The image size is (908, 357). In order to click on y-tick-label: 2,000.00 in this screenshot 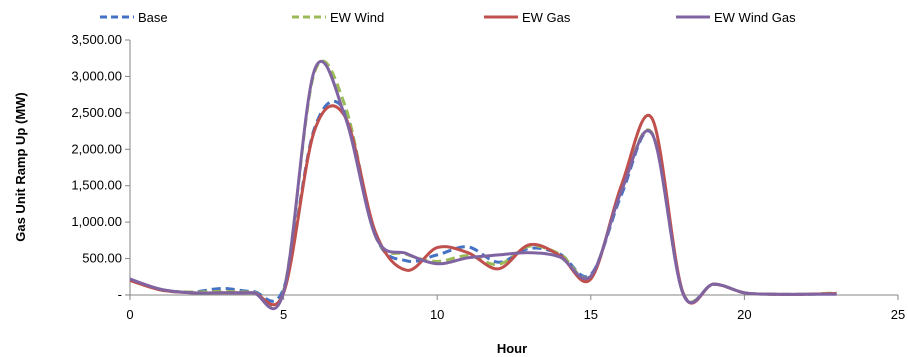, I will do `click(96, 148)`.